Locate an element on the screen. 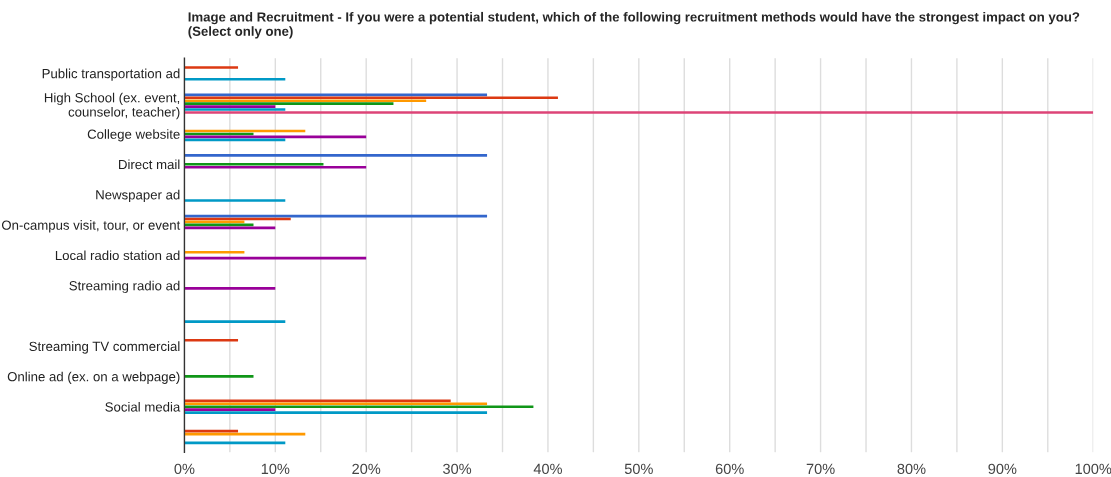 This screenshot has width=1111, height=477. x-tick-label: 50% is located at coordinates (638, 469).